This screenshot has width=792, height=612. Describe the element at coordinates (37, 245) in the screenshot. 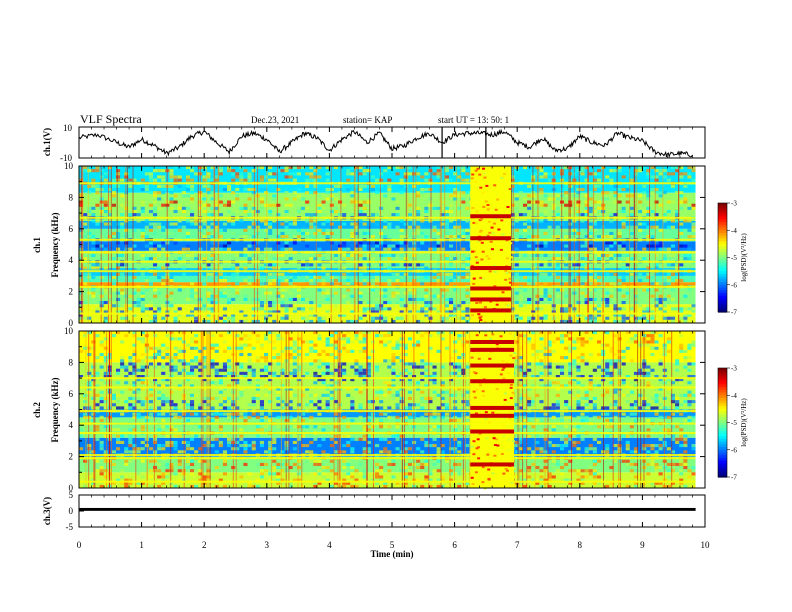

I see `ch1-spectrogram-ylabel-channel: ch.1` at that location.